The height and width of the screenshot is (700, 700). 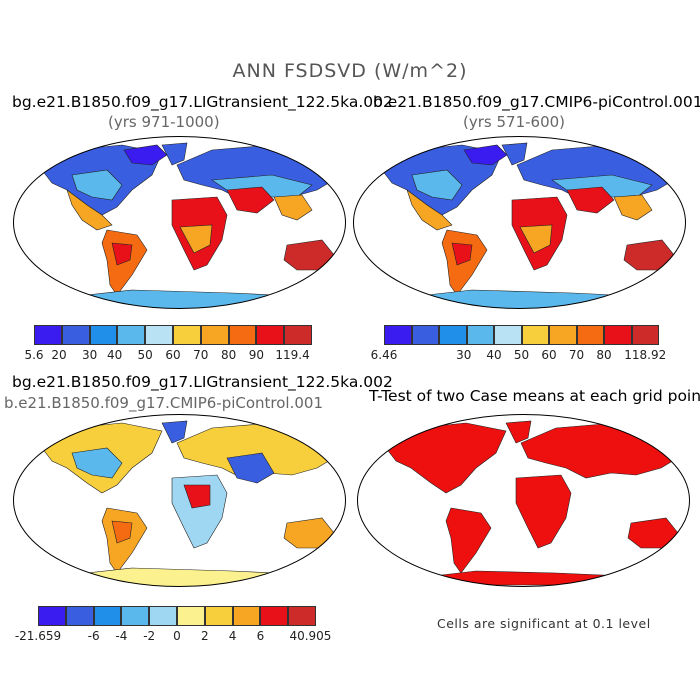 What do you see at coordinates (519, 222) in the screenshot?
I see `map-case2` at bounding box center [519, 222].